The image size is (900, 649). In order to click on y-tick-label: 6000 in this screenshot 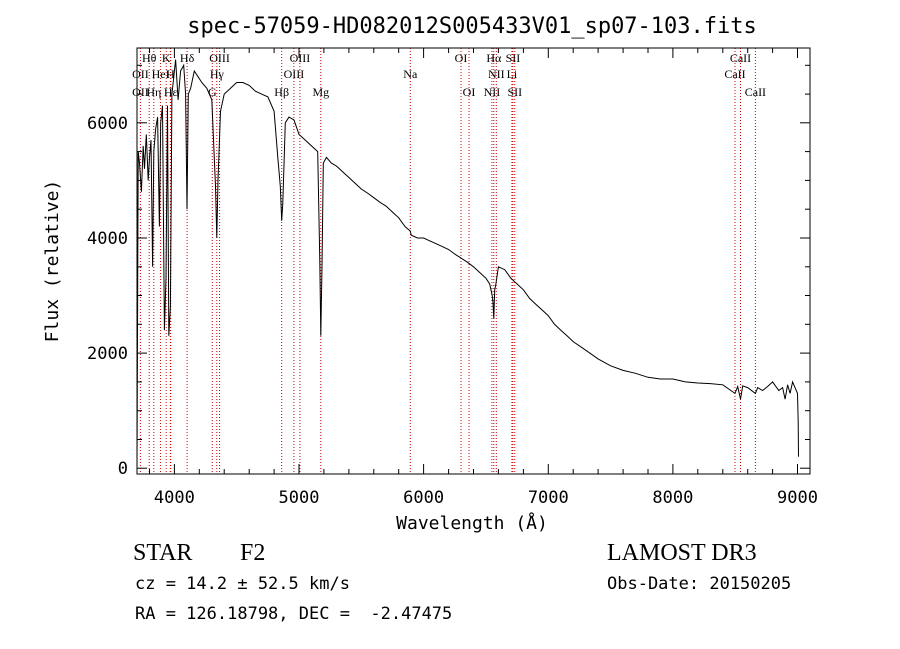, I will do `click(107, 124)`.